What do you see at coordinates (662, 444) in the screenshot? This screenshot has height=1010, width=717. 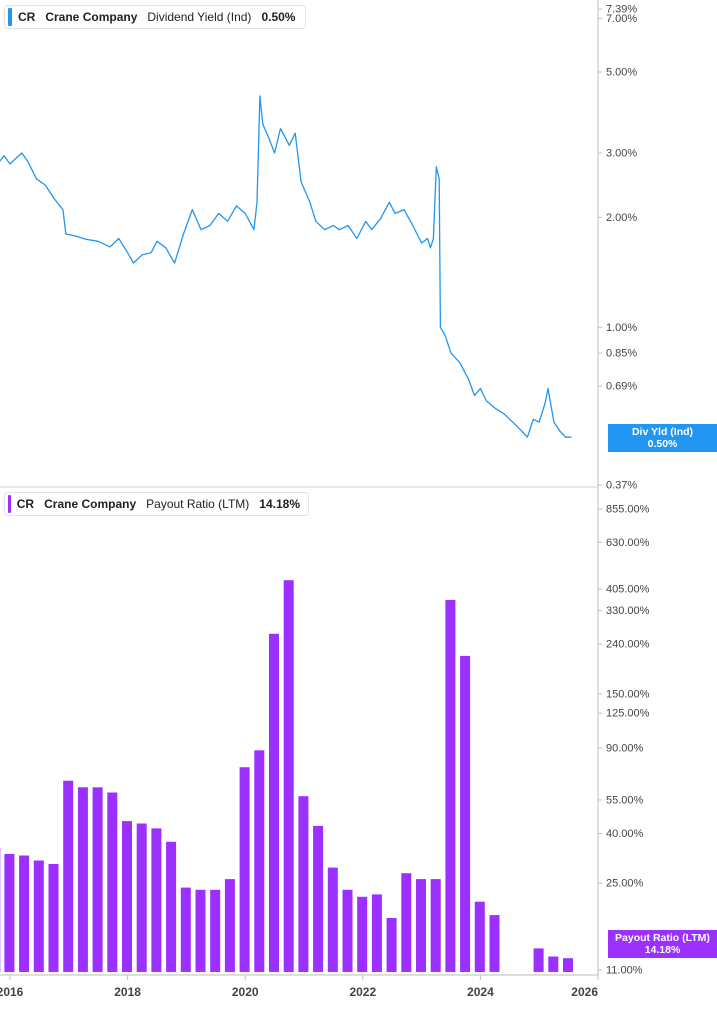 I see `tag-value: 0.50%` at bounding box center [662, 444].